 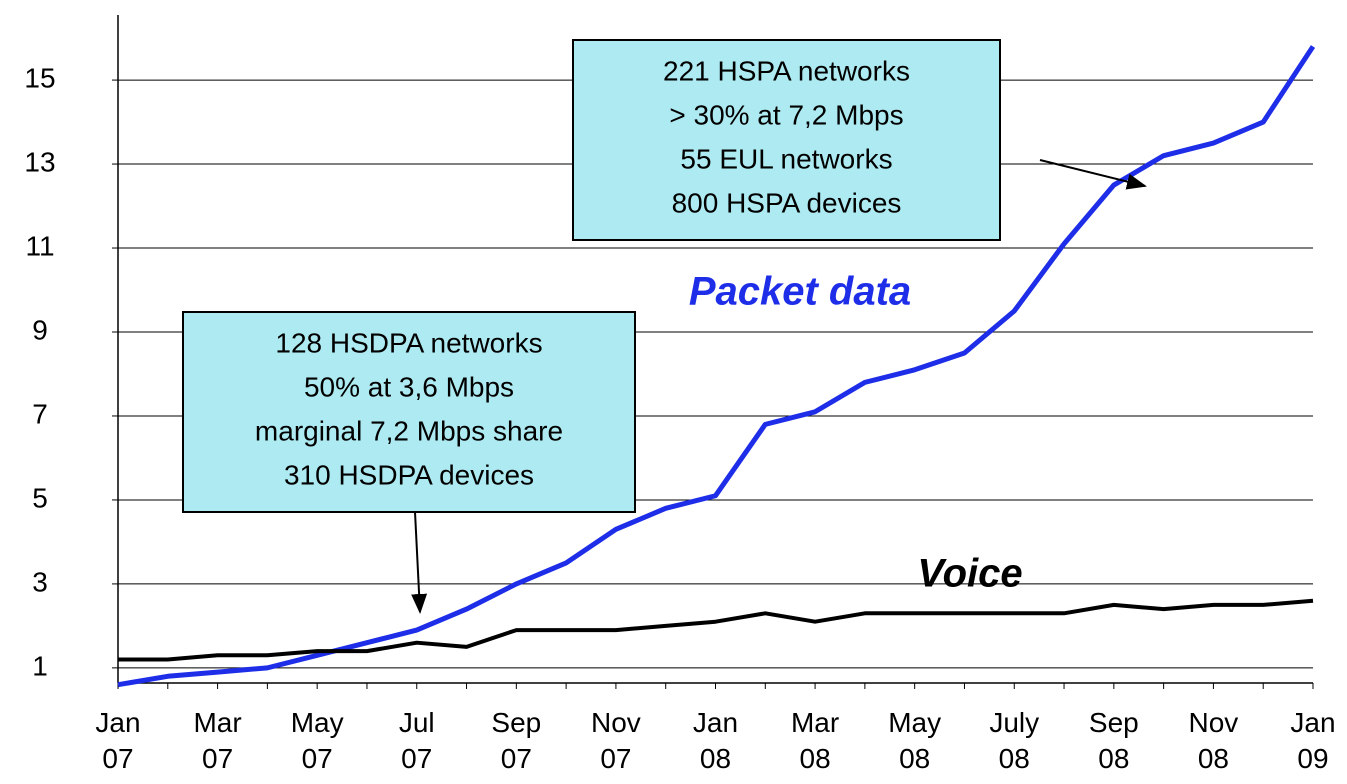 I want to click on x-tick-label: Jan 09, so click(x=1312, y=740).